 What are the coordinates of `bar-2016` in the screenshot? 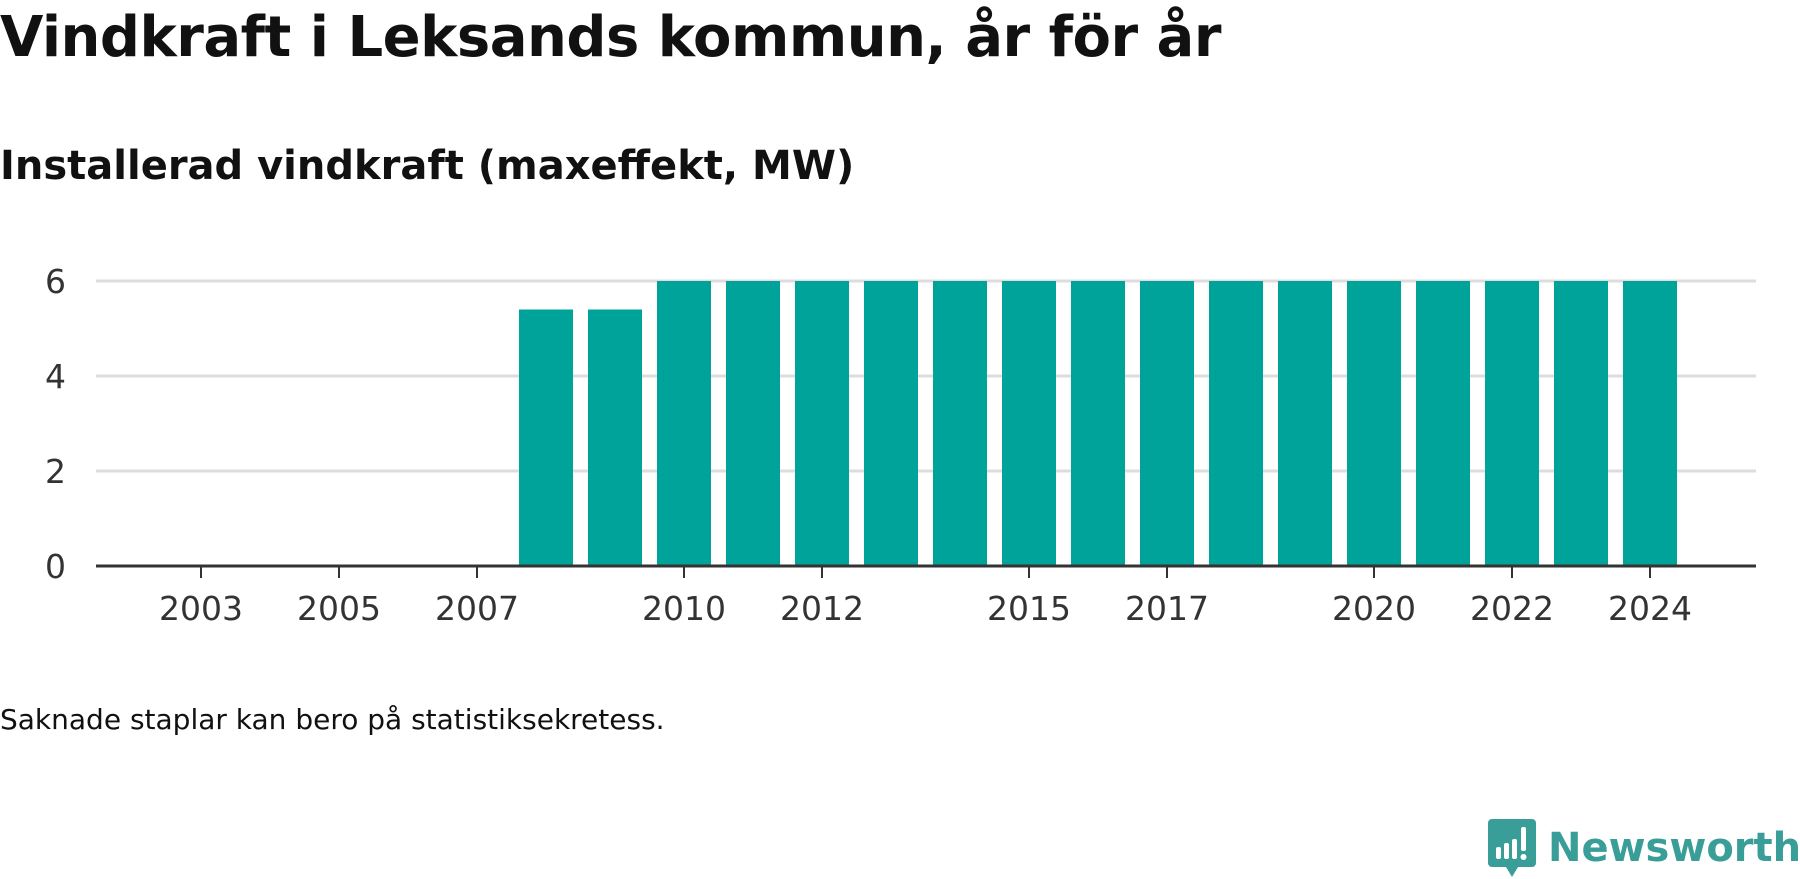 It's located at (1098, 423).